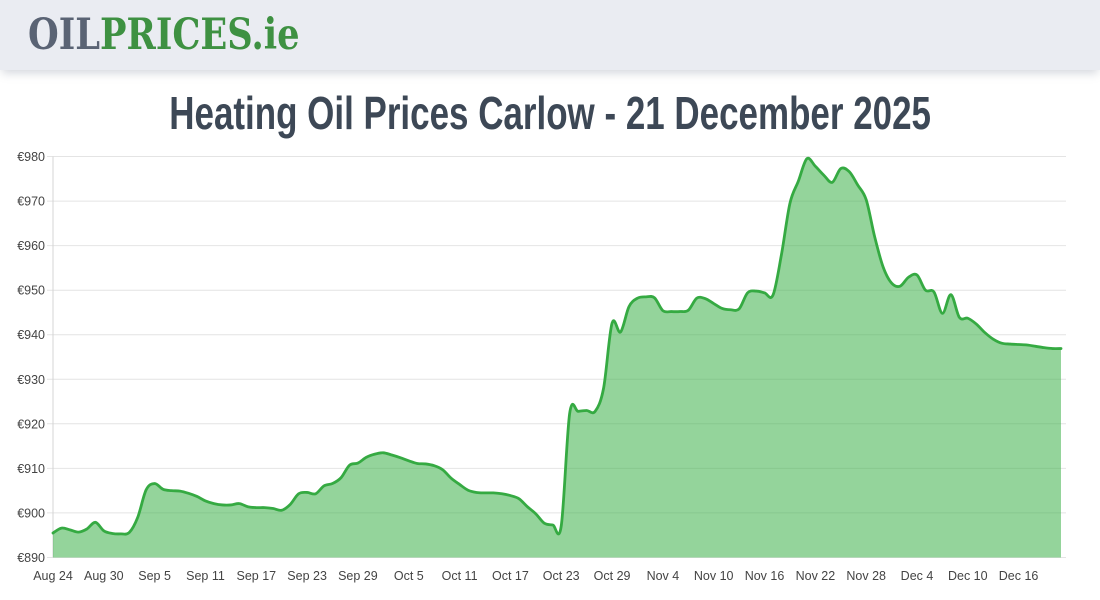  Describe the element at coordinates (1019, 576) in the screenshot. I see `x-tick-label: Dec 16` at that location.